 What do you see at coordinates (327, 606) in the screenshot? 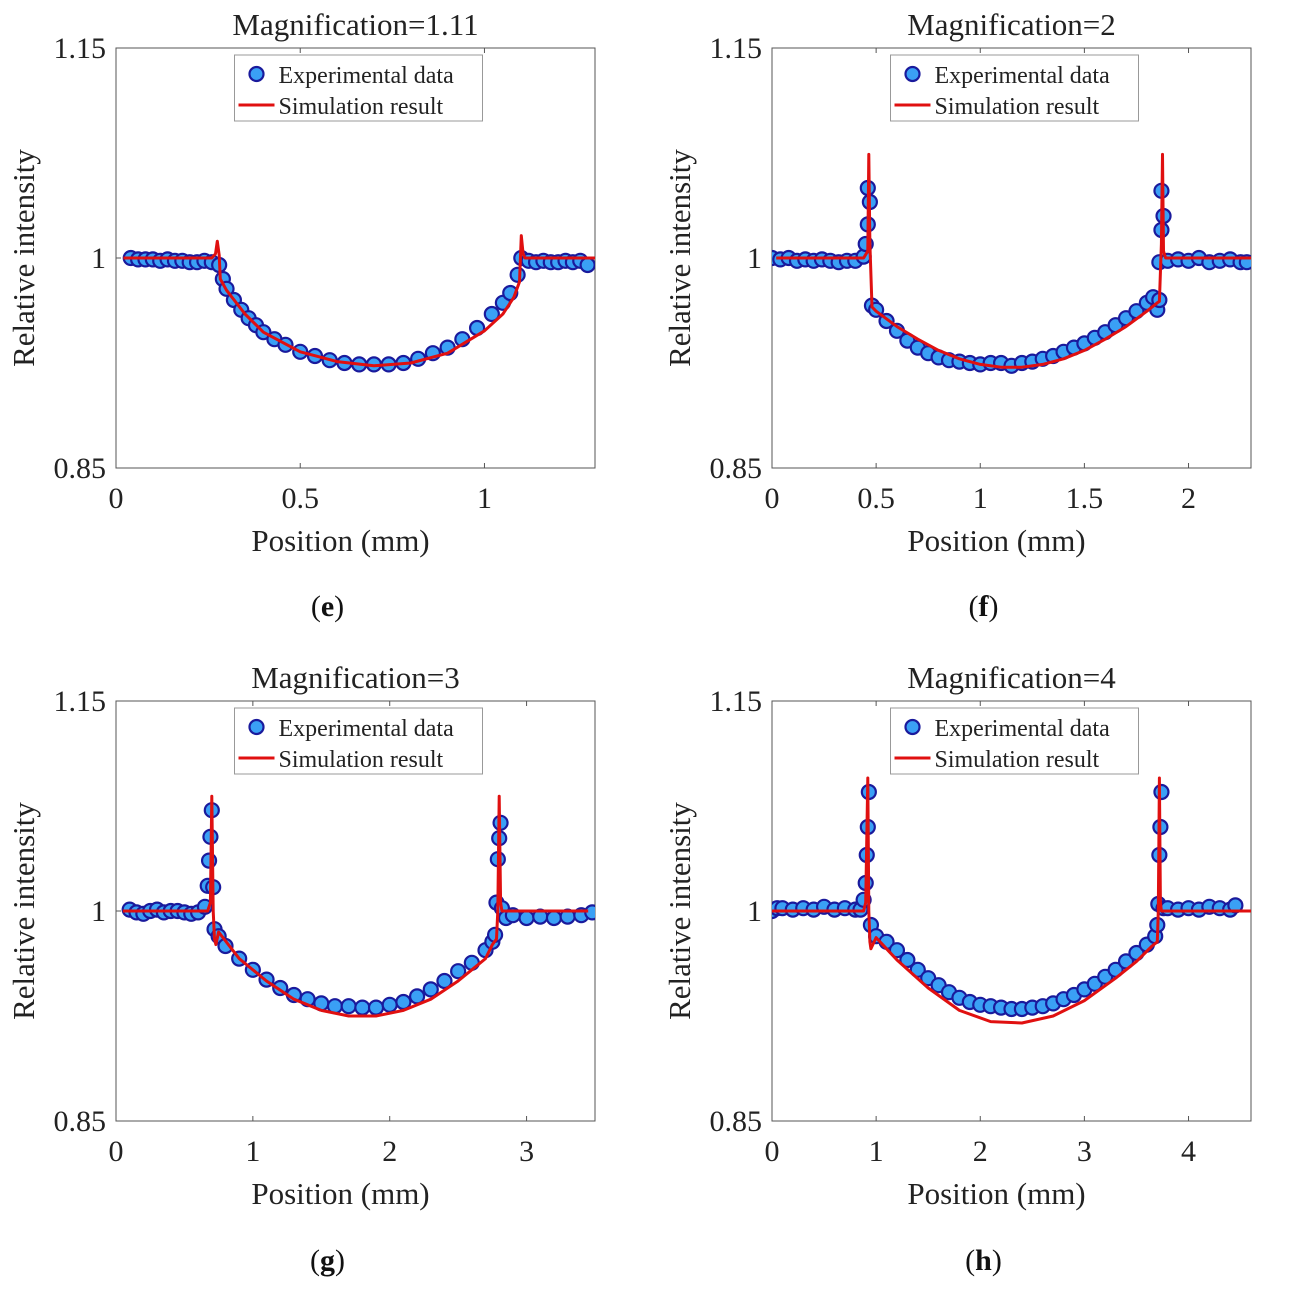
I see `caption-e: (e)` at bounding box center [327, 606].